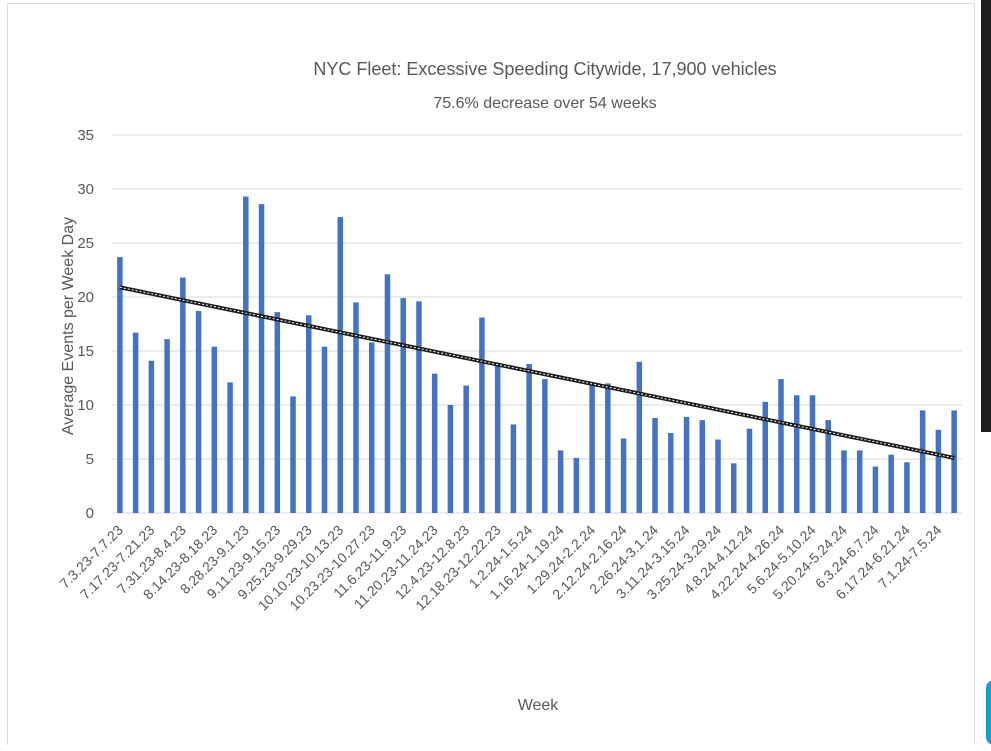 Image resolution: width=991 pixels, height=751 pixels. What do you see at coordinates (85, 135) in the screenshot?
I see `y-tick-label: 35` at bounding box center [85, 135].